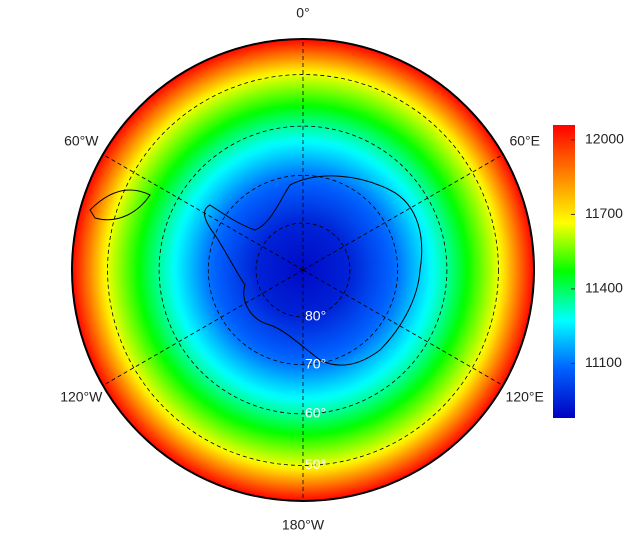  Describe the element at coordinates (315, 363) in the screenshot. I see `parallel-label: 70°` at that location.